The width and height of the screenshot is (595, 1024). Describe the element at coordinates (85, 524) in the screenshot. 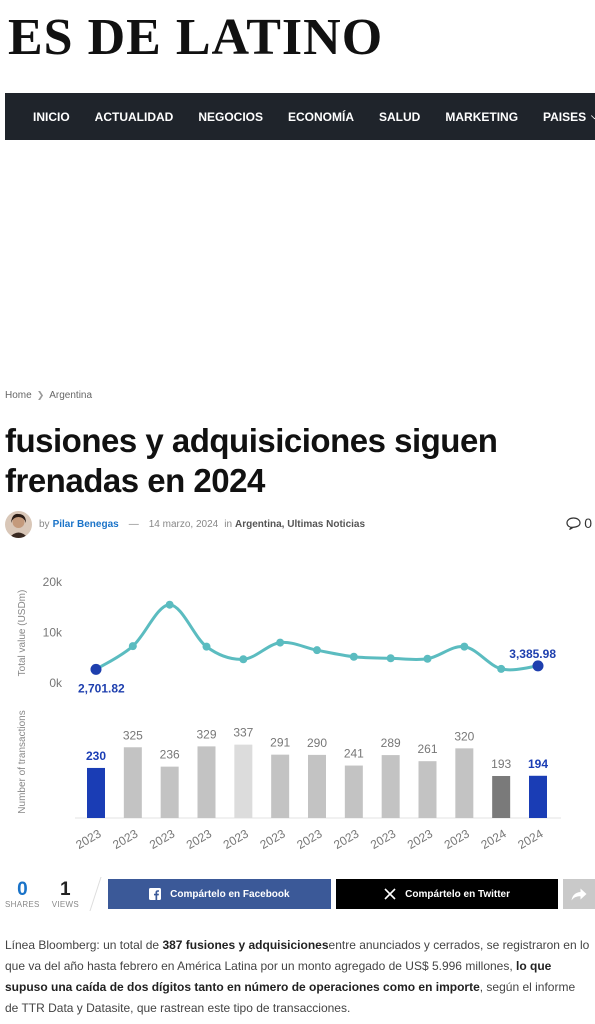

I see `author-link: Pilar Benegas` at that location.